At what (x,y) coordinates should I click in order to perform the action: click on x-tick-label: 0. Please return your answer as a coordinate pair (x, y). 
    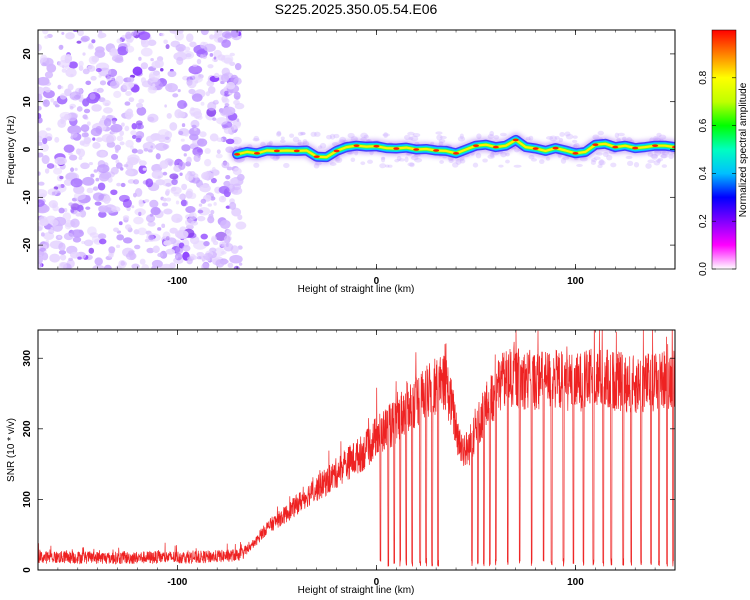
    Looking at the image, I should click on (377, 281).